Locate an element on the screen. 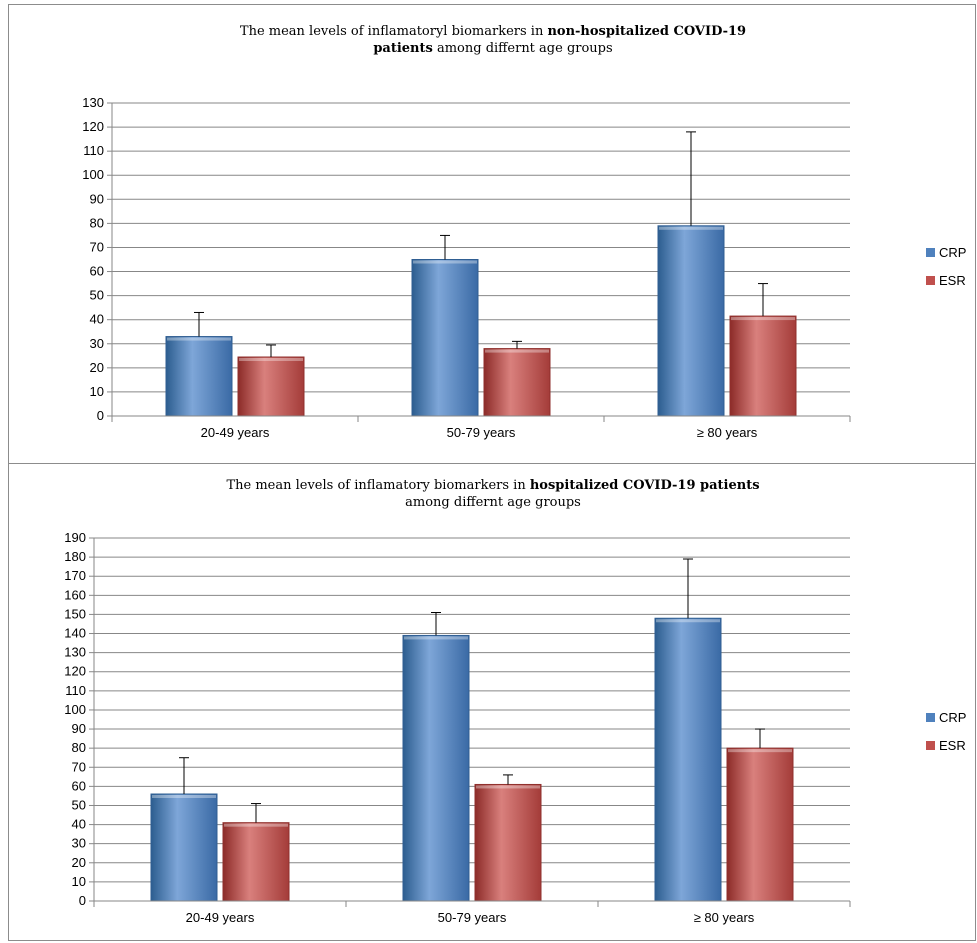 The height and width of the screenshot is (943, 977). y-tick-label: 140 is located at coordinates (75, 633).